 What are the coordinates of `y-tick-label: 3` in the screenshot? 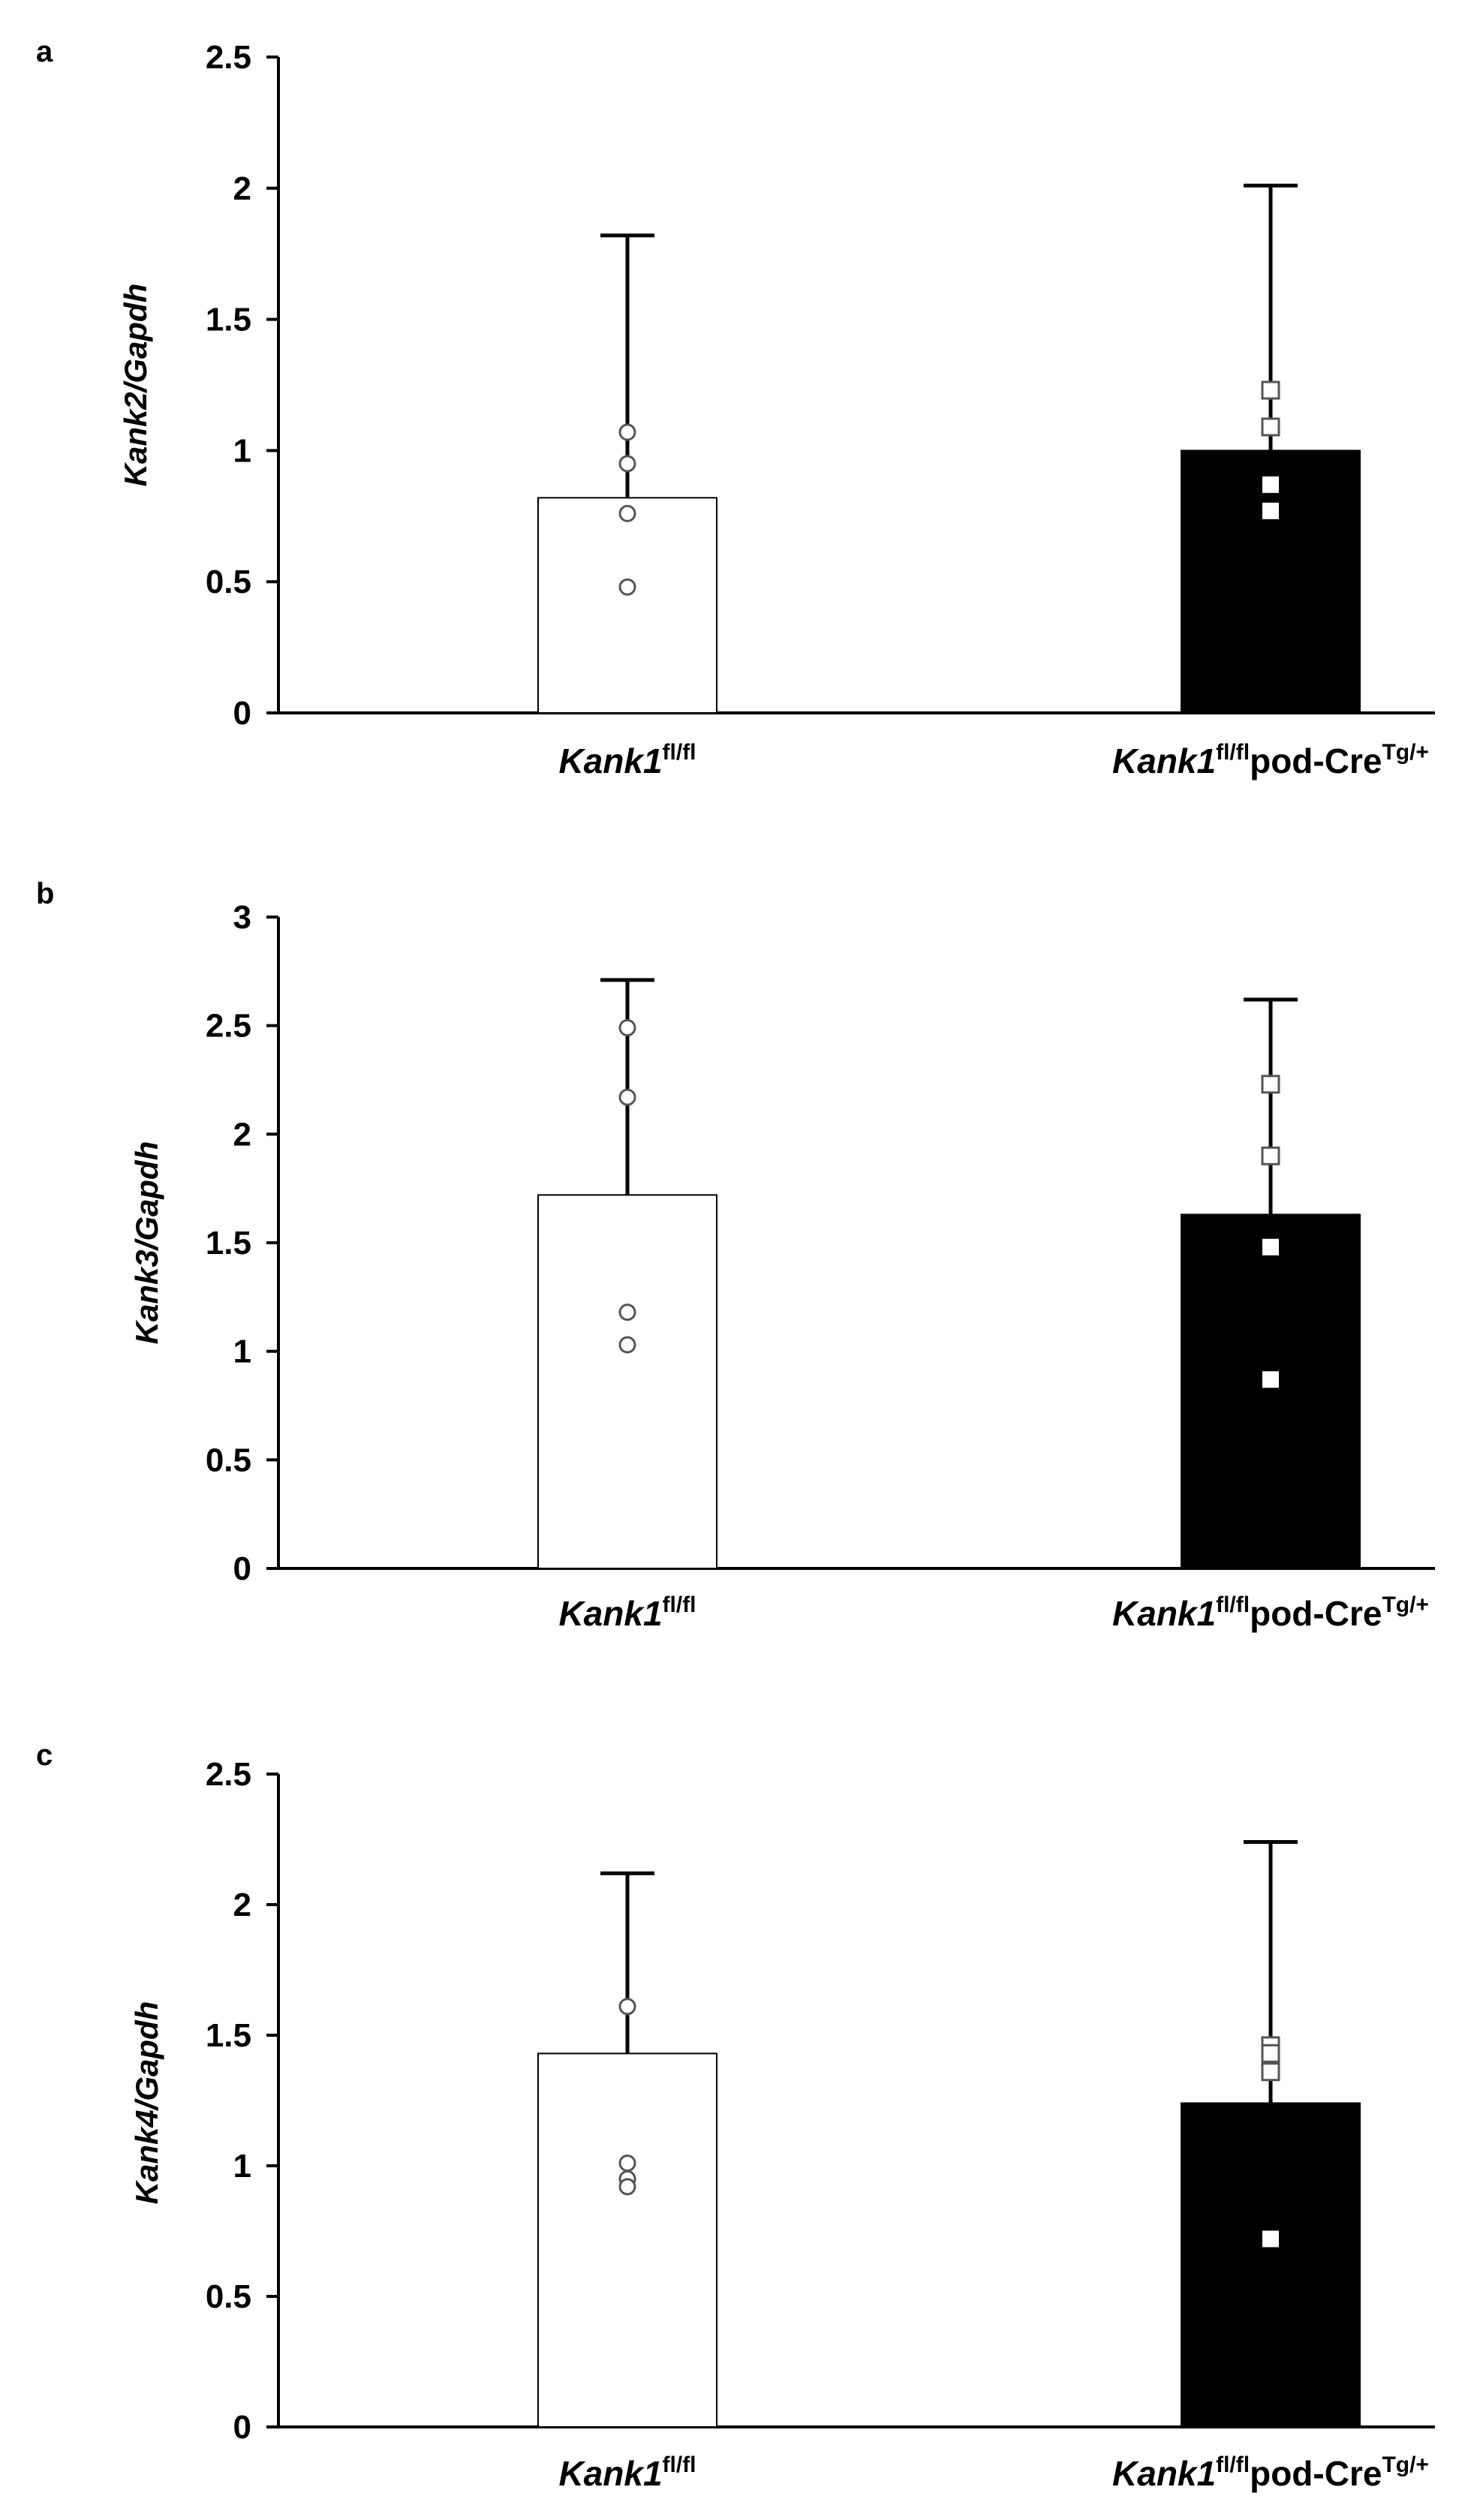 It's located at (242, 917).